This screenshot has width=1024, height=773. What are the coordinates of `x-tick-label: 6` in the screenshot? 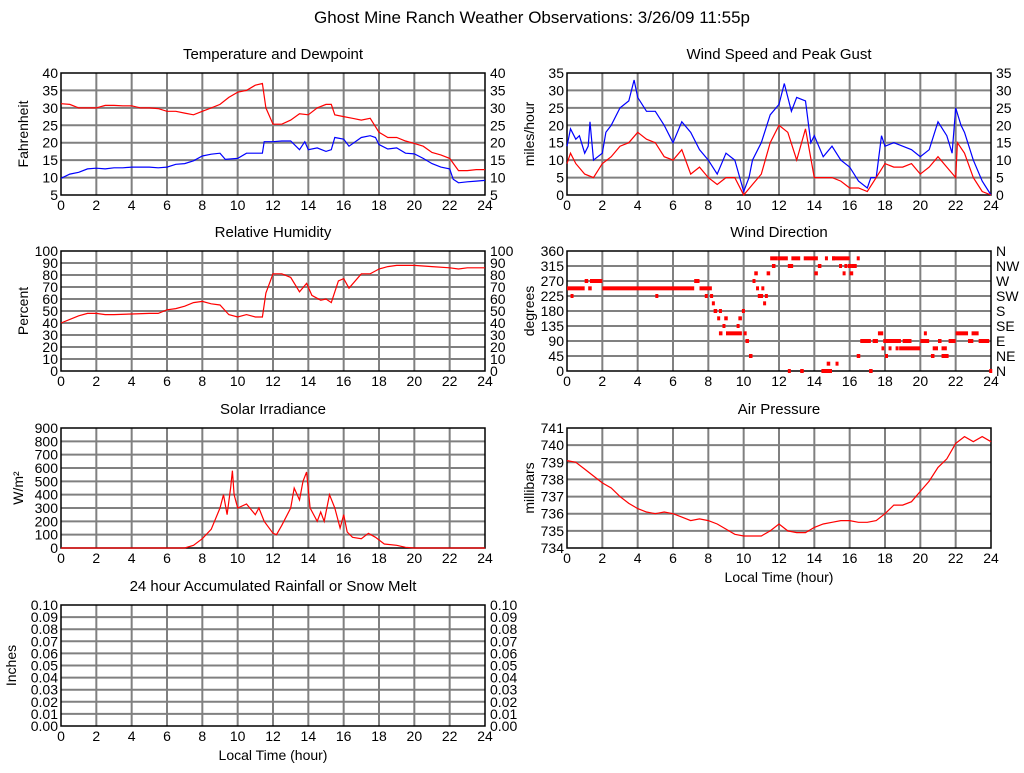 It's located at (167, 558).